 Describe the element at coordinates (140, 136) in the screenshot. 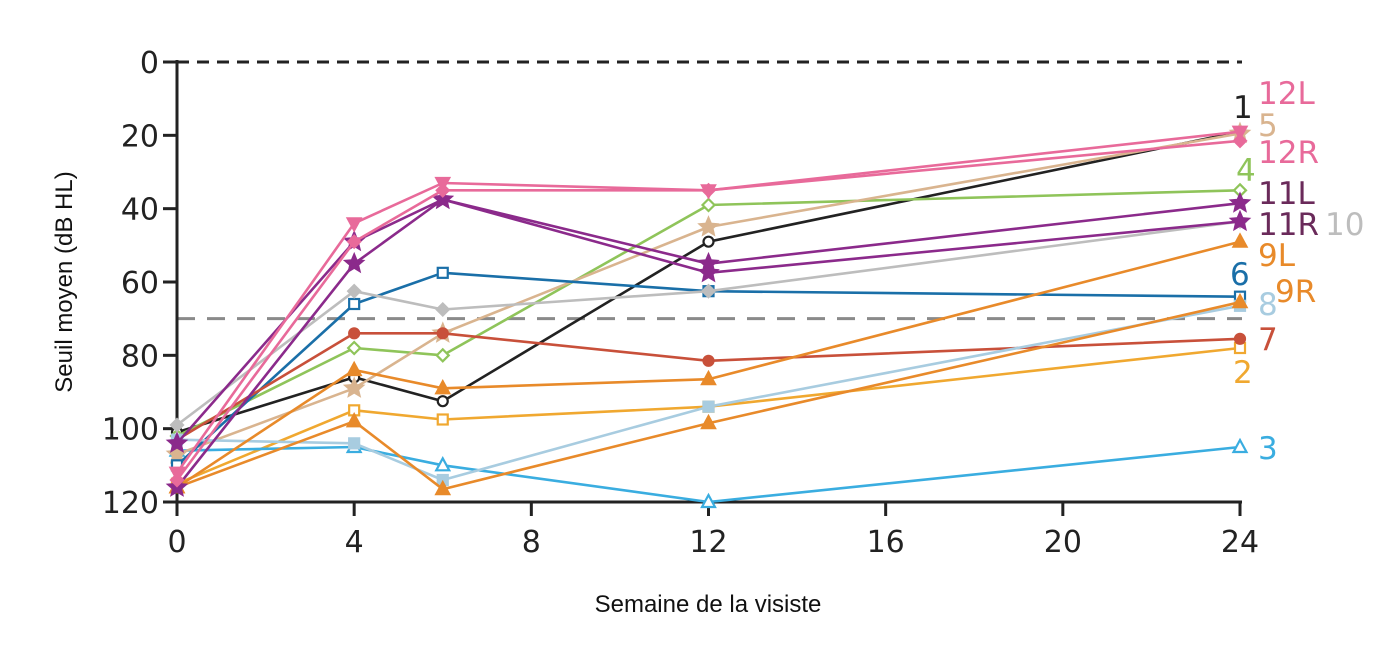

I see `y-tick-label: 20` at that location.